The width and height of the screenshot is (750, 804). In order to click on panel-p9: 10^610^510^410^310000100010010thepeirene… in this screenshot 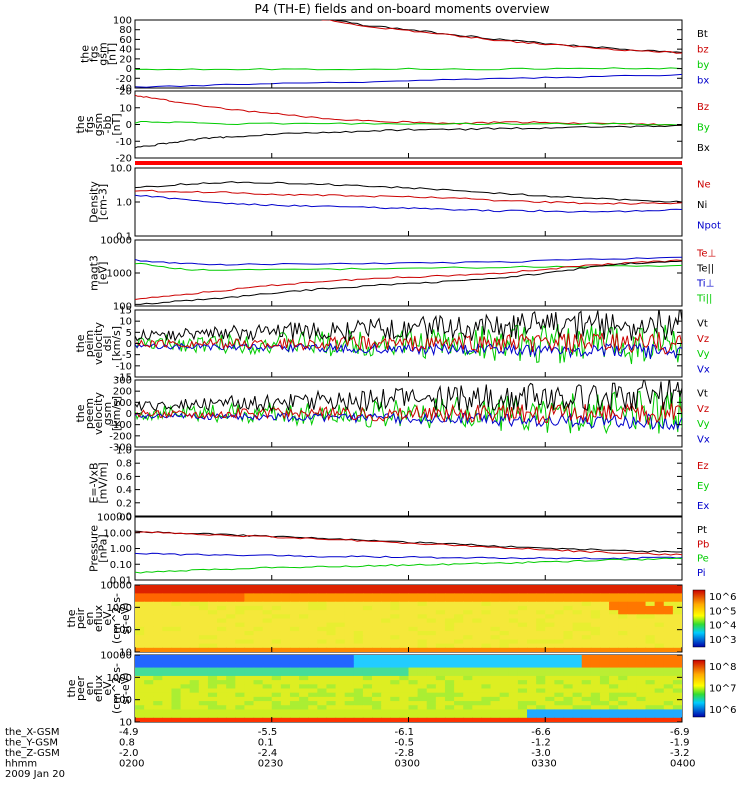, I will do `click(400, 620)`.